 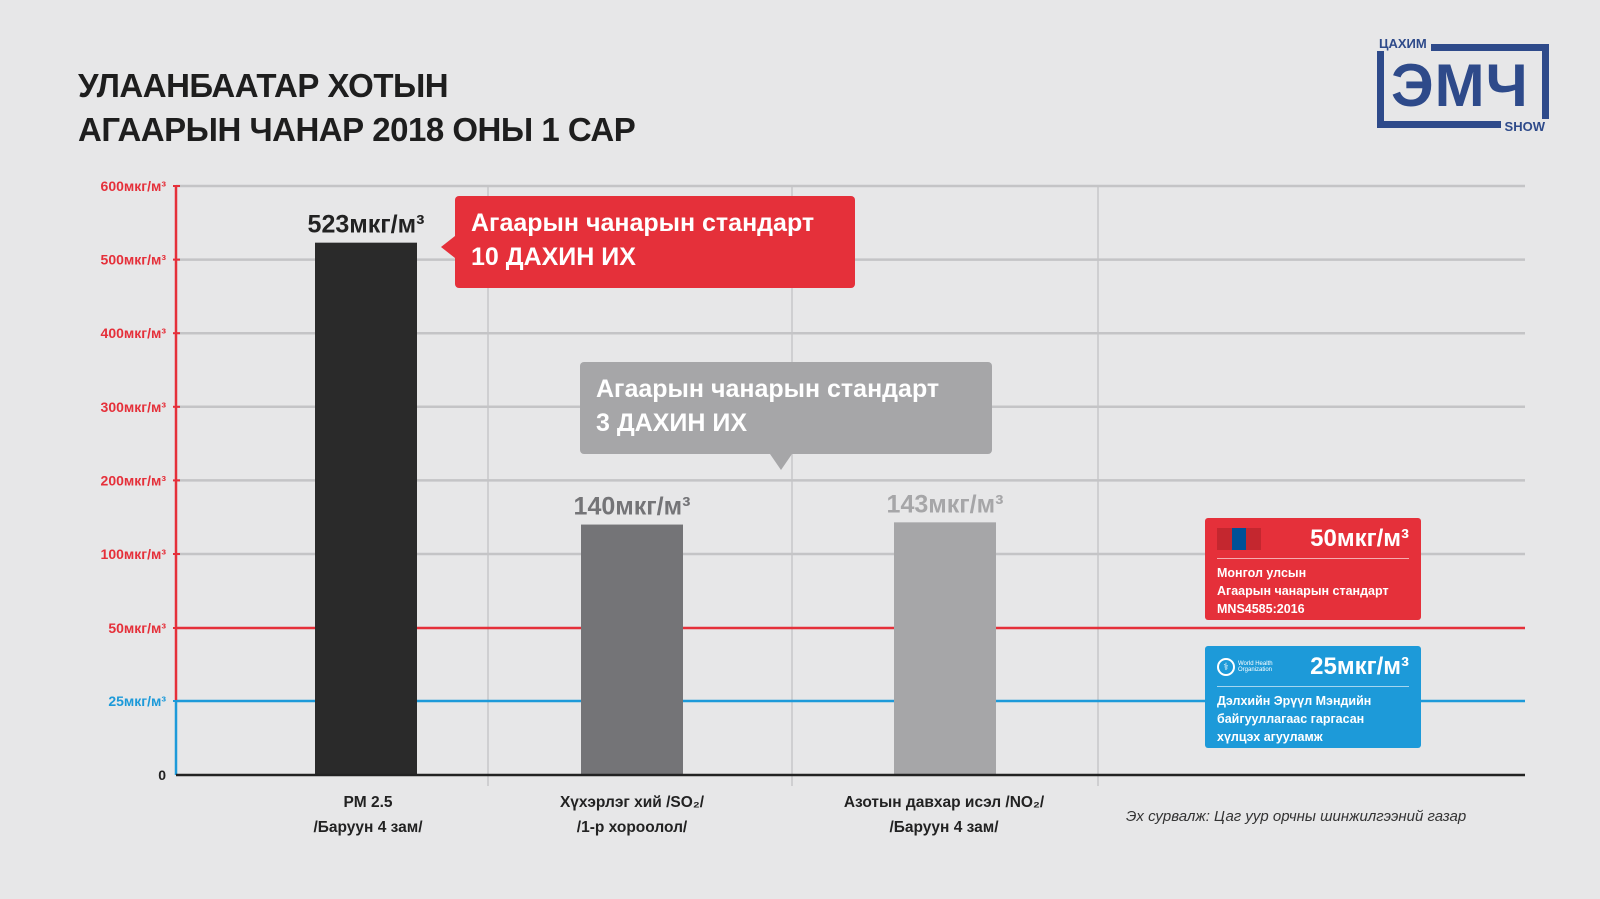 What do you see at coordinates (1270, 737) in the screenshot?
I see `who-standard-desc-3: хүлцэх агууламж` at bounding box center [1270, 737].